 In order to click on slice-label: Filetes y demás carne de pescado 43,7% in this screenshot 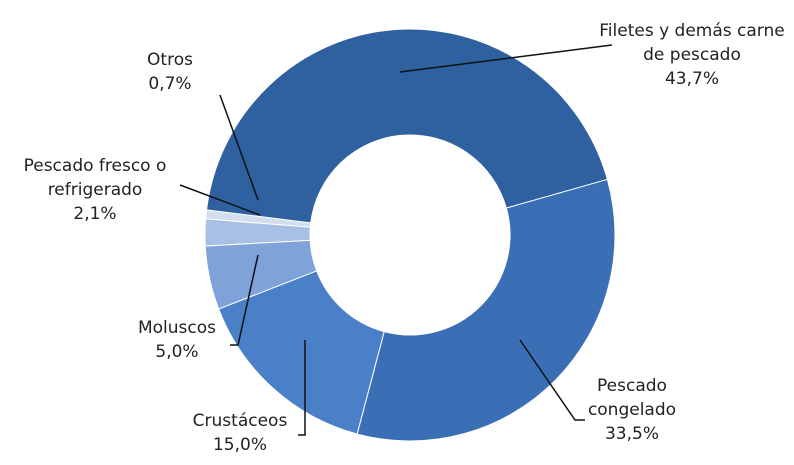, I will do `click(692, 55)`.